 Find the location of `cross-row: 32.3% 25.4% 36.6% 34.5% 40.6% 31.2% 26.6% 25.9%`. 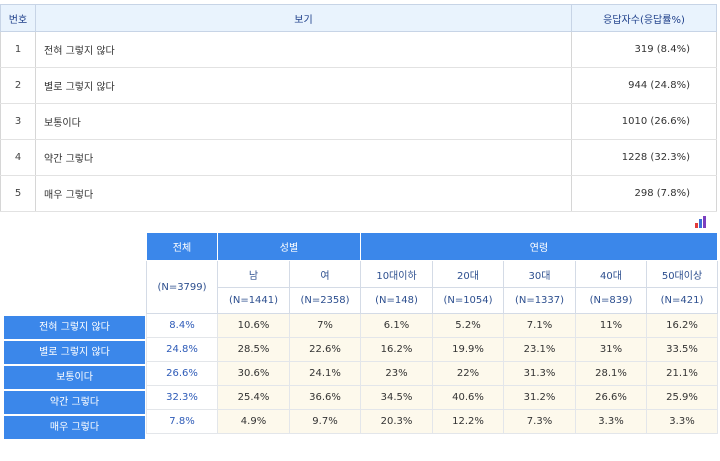

cross-row: 32.3% 25.4% 36.6% 34.5% 40.6% 31.2% 26.6% 25.9% is located at coordinates (432, 397).